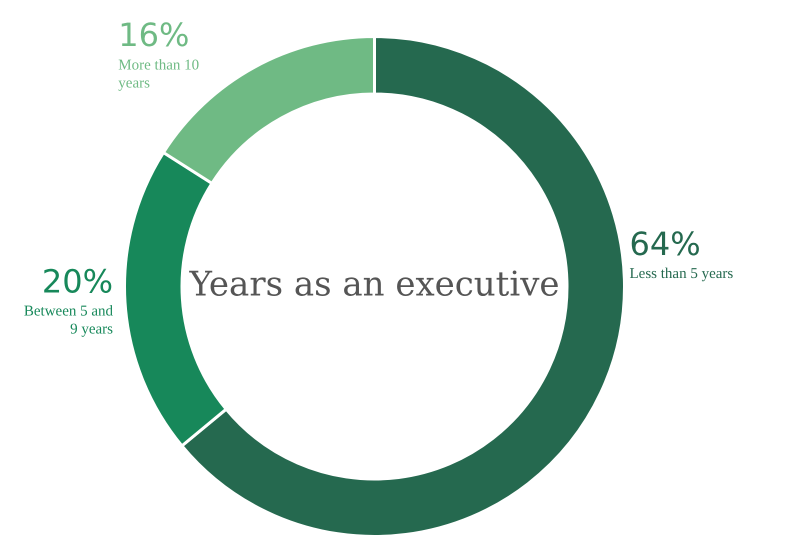 This screenshot has height=538, width=785. Describe the element at coordinates (78, 281) in the screenshot. I see `data-label: 20%` at that location.